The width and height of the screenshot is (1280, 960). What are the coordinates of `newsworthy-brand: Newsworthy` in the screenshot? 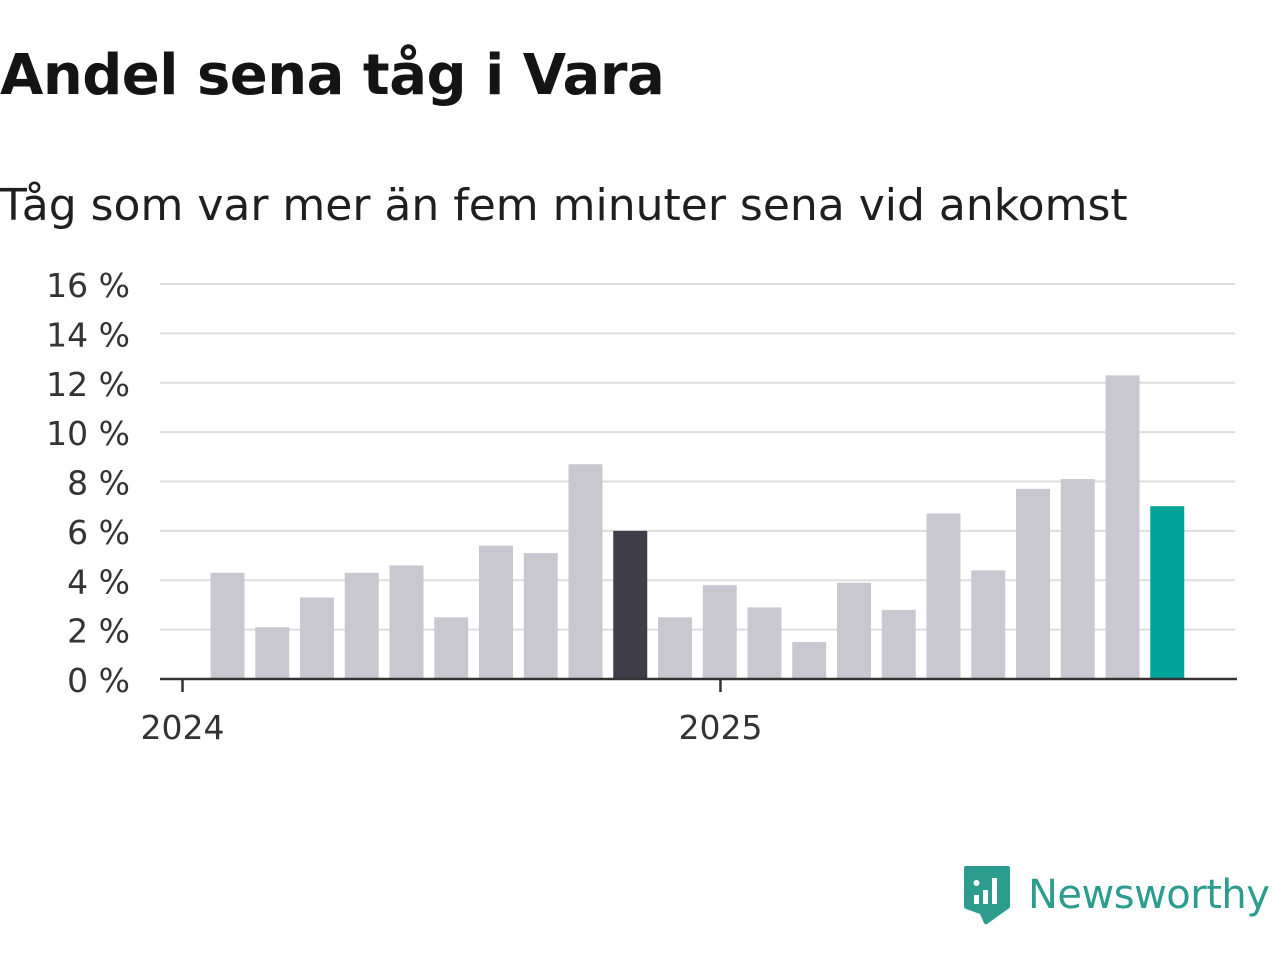 It's located at (1116, 895).